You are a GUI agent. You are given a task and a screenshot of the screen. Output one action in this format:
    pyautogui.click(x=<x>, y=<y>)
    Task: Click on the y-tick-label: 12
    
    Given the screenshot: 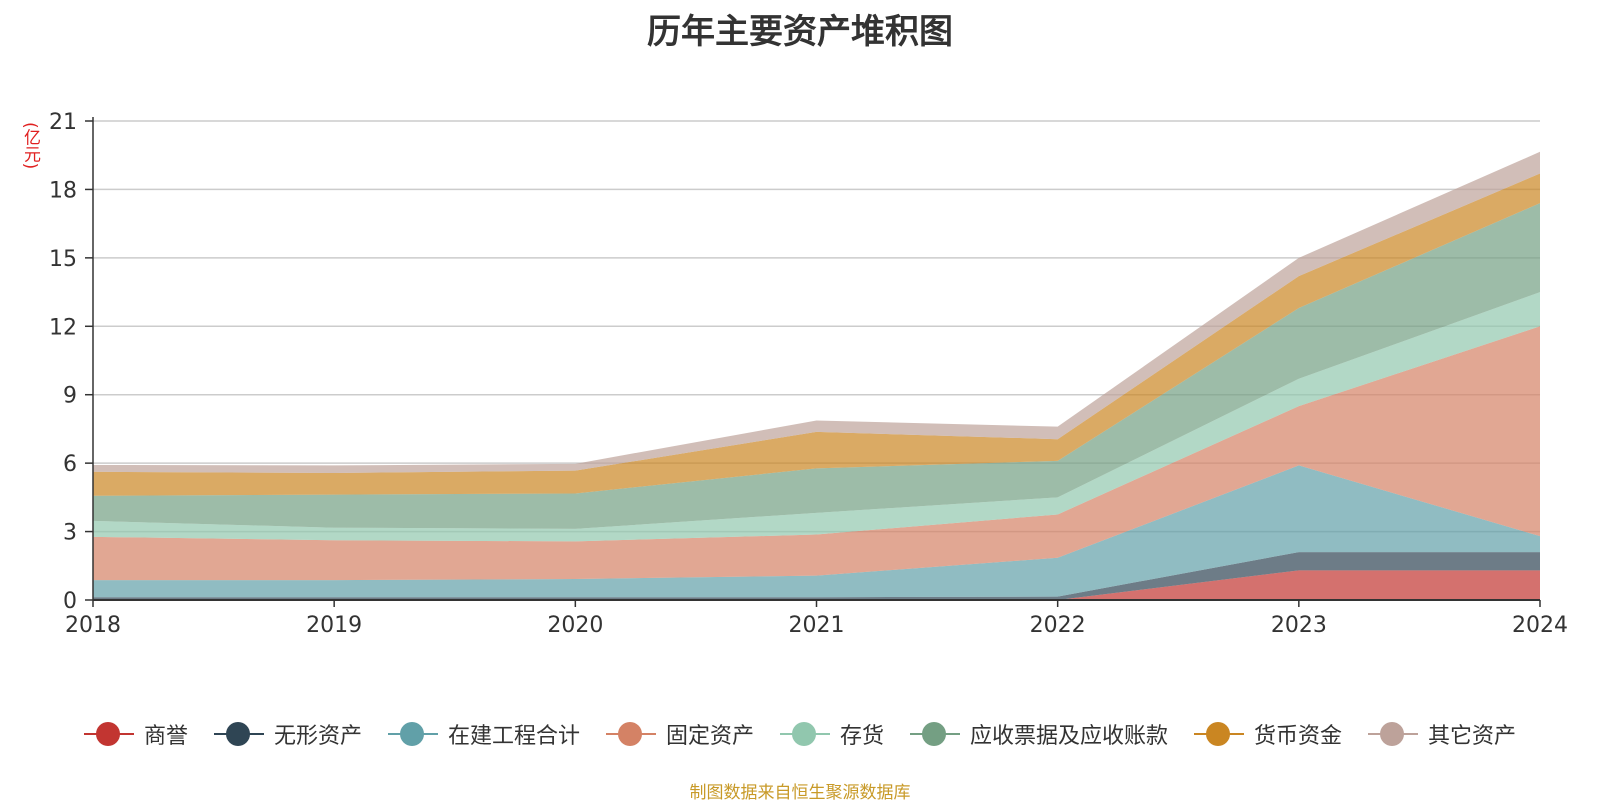 What is the action you would take?
    pyautogui.click(x=63, y=327)
    